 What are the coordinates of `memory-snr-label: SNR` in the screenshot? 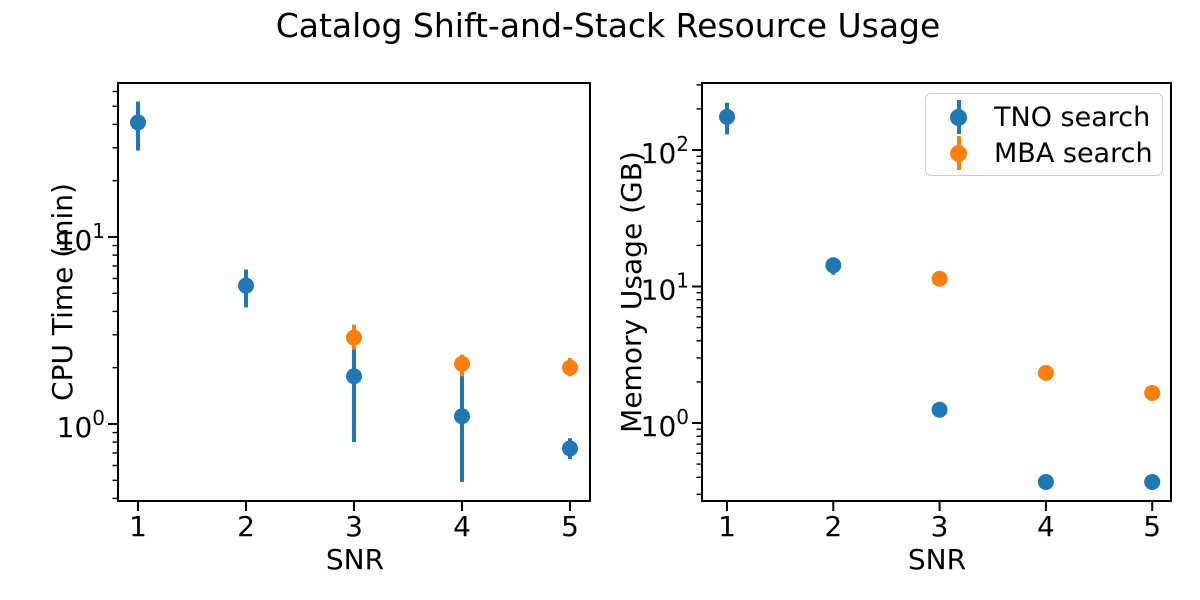 It's located at (937, 559).